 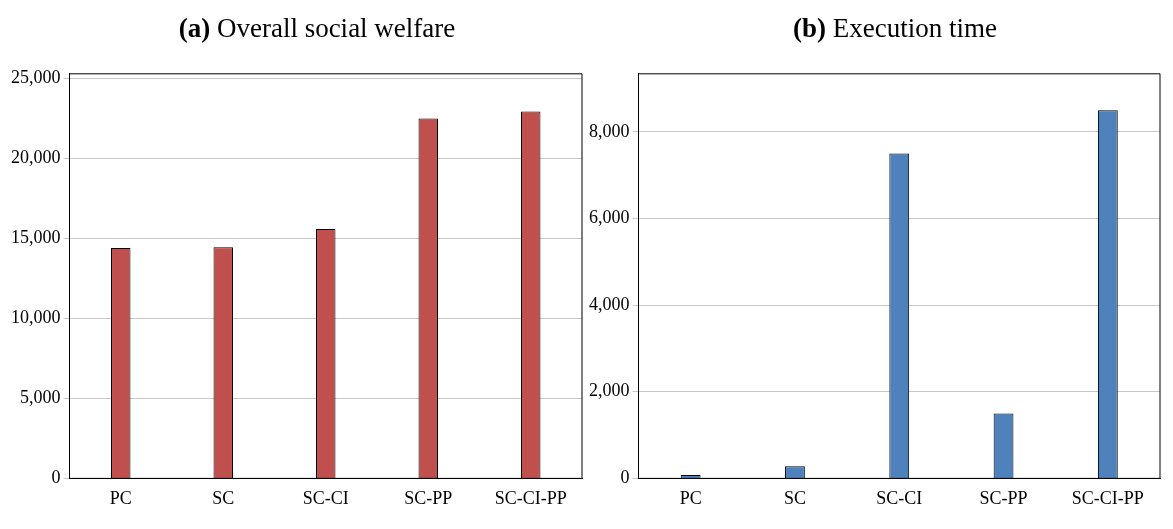 What do you see at coordinates (317, 28) in the screenshot?
I see `chart-title: (a) Overall social welfare` at bounding box center [317, 28].